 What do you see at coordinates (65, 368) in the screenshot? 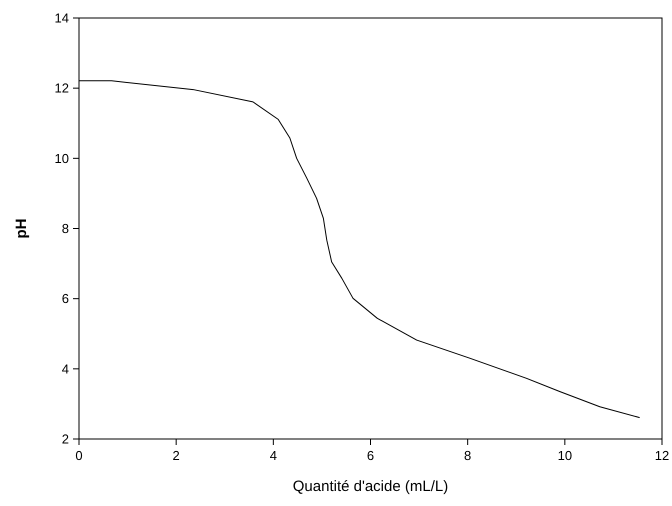
I see `y-tick-label: 4` at bounding box center [65, 368].